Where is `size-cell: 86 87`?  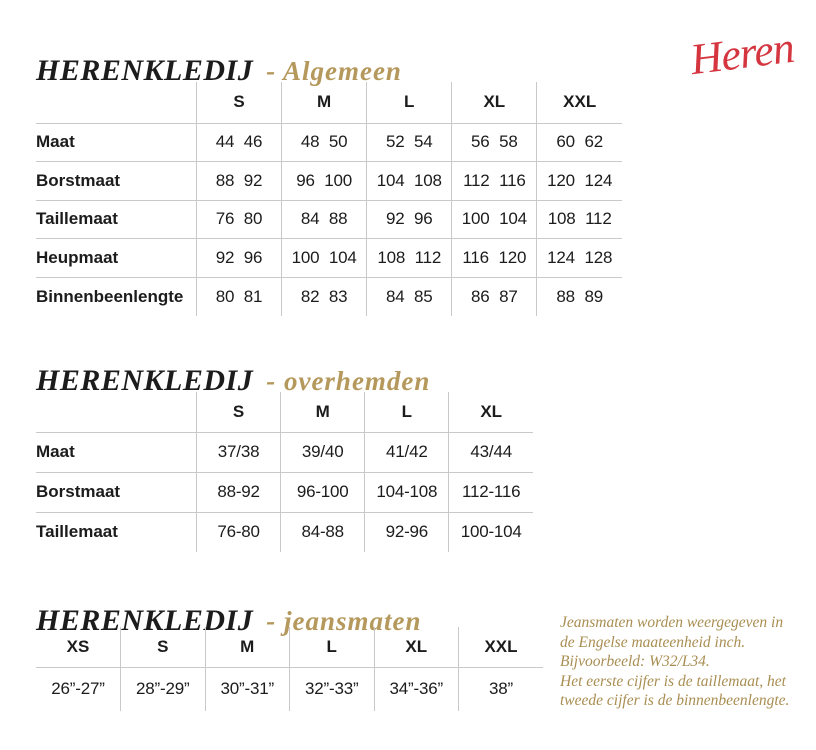
size-cell: 86 87 is located at coordinates (494, 296).